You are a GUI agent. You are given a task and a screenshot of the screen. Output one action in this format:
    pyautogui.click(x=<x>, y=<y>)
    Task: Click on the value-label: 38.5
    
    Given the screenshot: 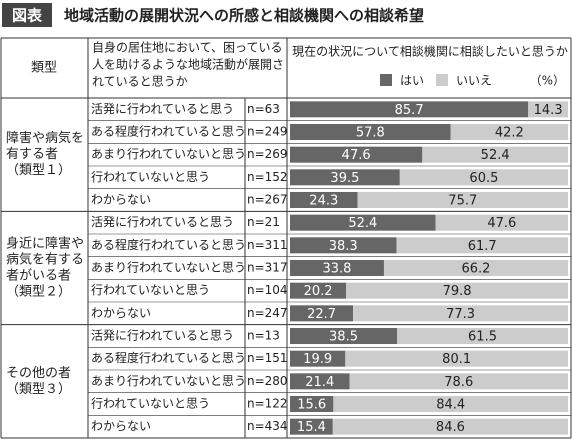 What is the action you would take?
    pyautogui.click(x=343, y=337)
    